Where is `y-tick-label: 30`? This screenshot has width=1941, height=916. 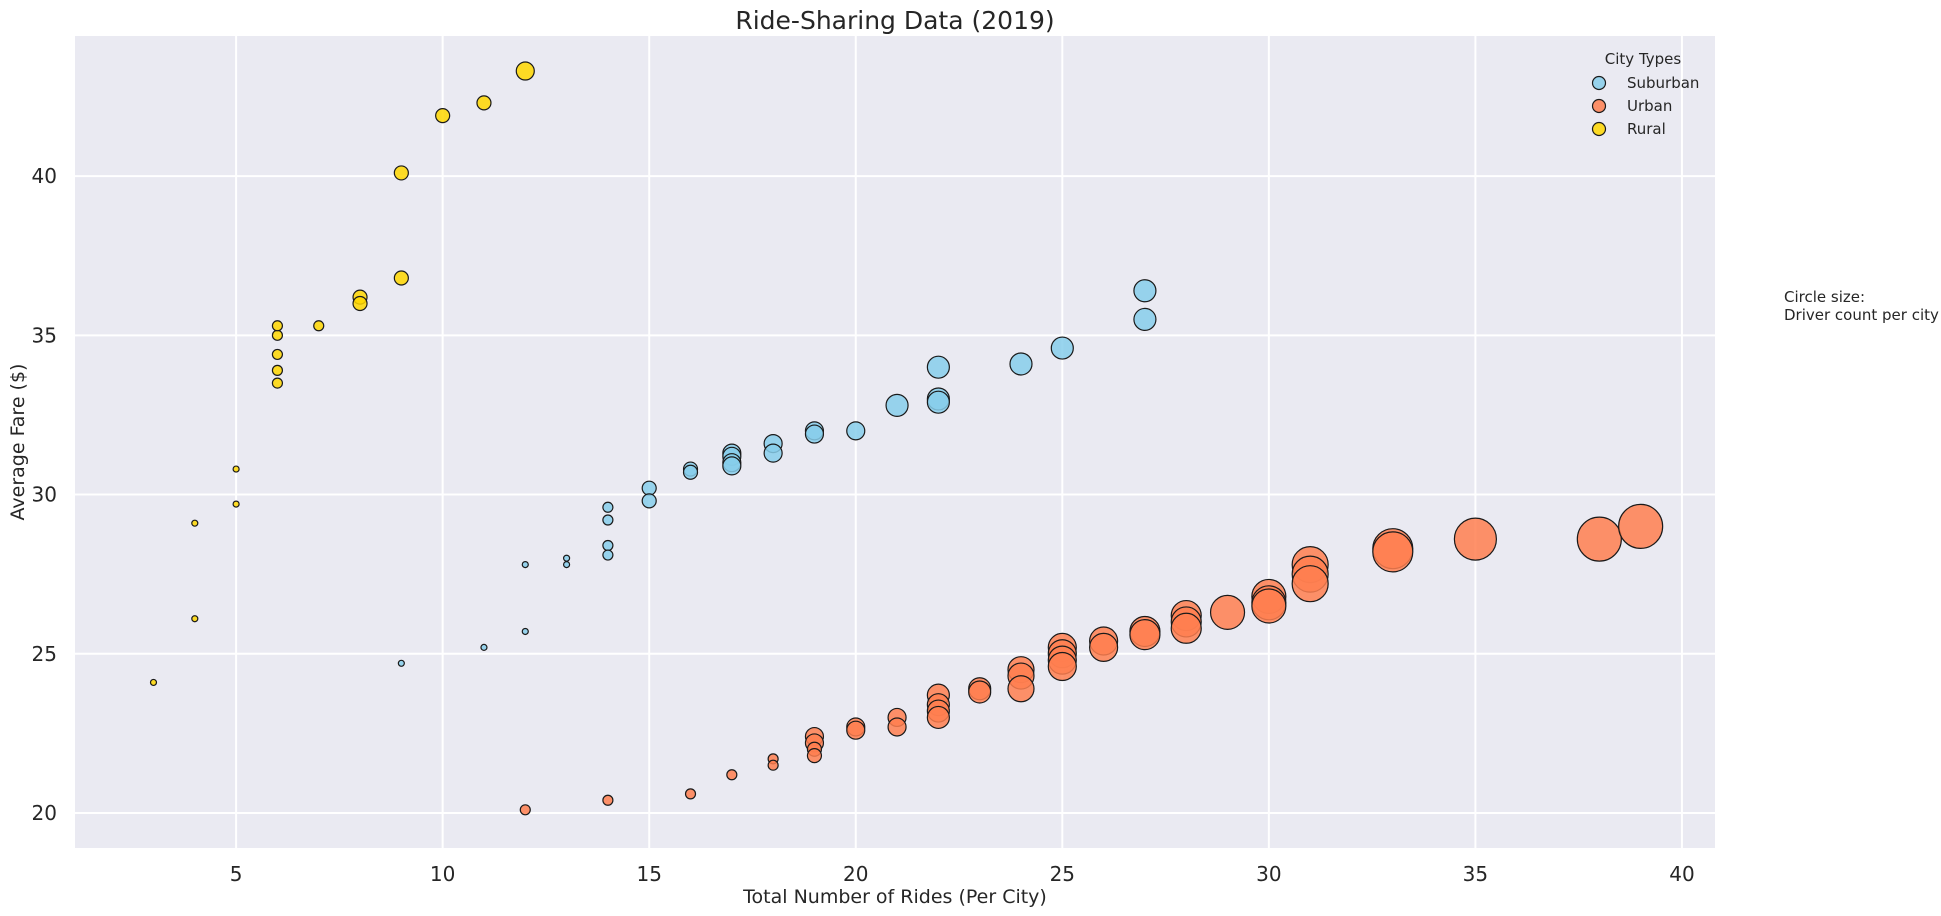
y-tick-label: 30 is located at coordinates (44, 495).